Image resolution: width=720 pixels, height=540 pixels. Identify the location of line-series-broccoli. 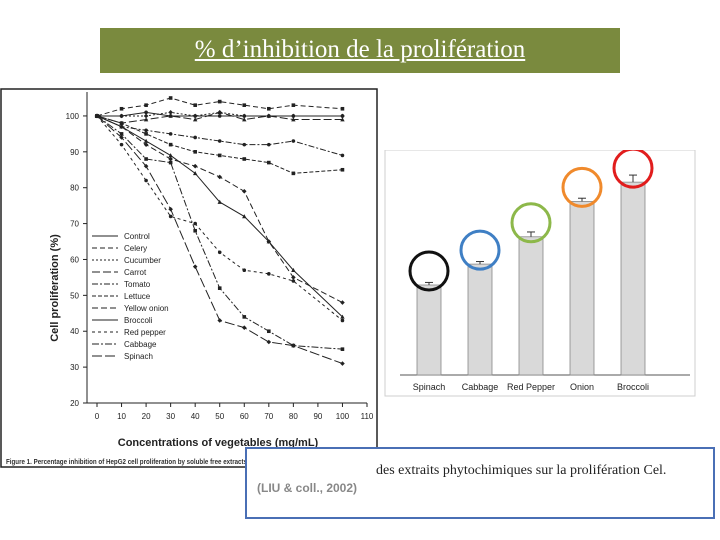
(219, 216).